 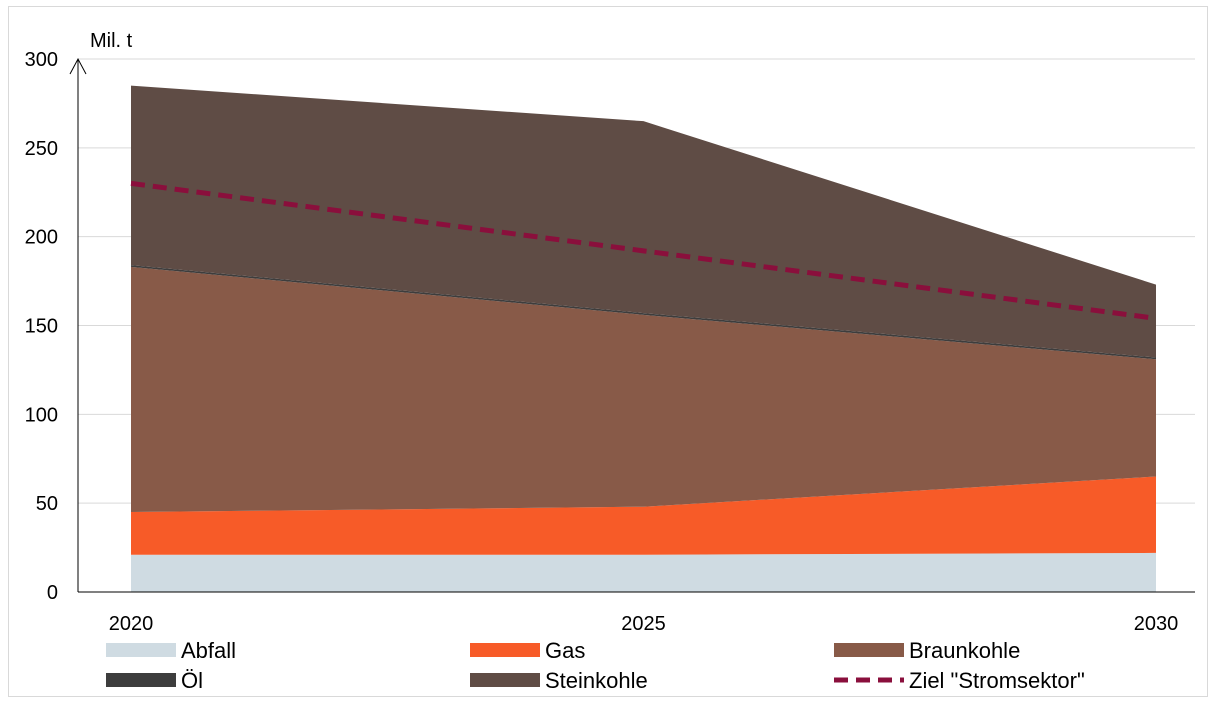 What do you see at coordinates (41, 238) in the screenshot?
I see `y-tick-label: 200` at bounding box center [41, 238].